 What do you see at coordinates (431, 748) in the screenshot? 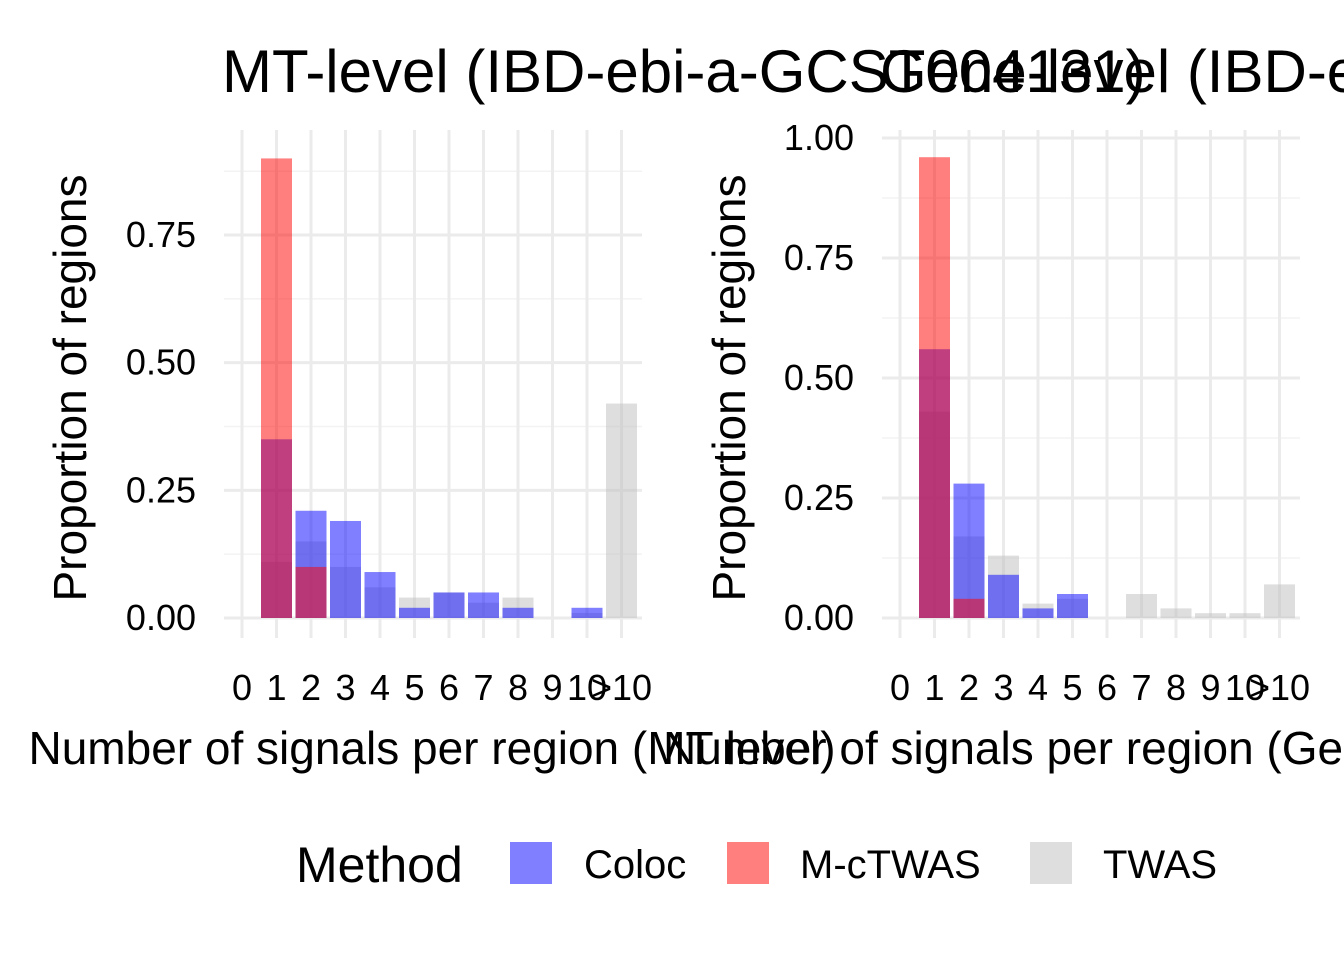
I see `x-axis-title: Number of signals per region (MT level)` at bounding box center [431, 748].